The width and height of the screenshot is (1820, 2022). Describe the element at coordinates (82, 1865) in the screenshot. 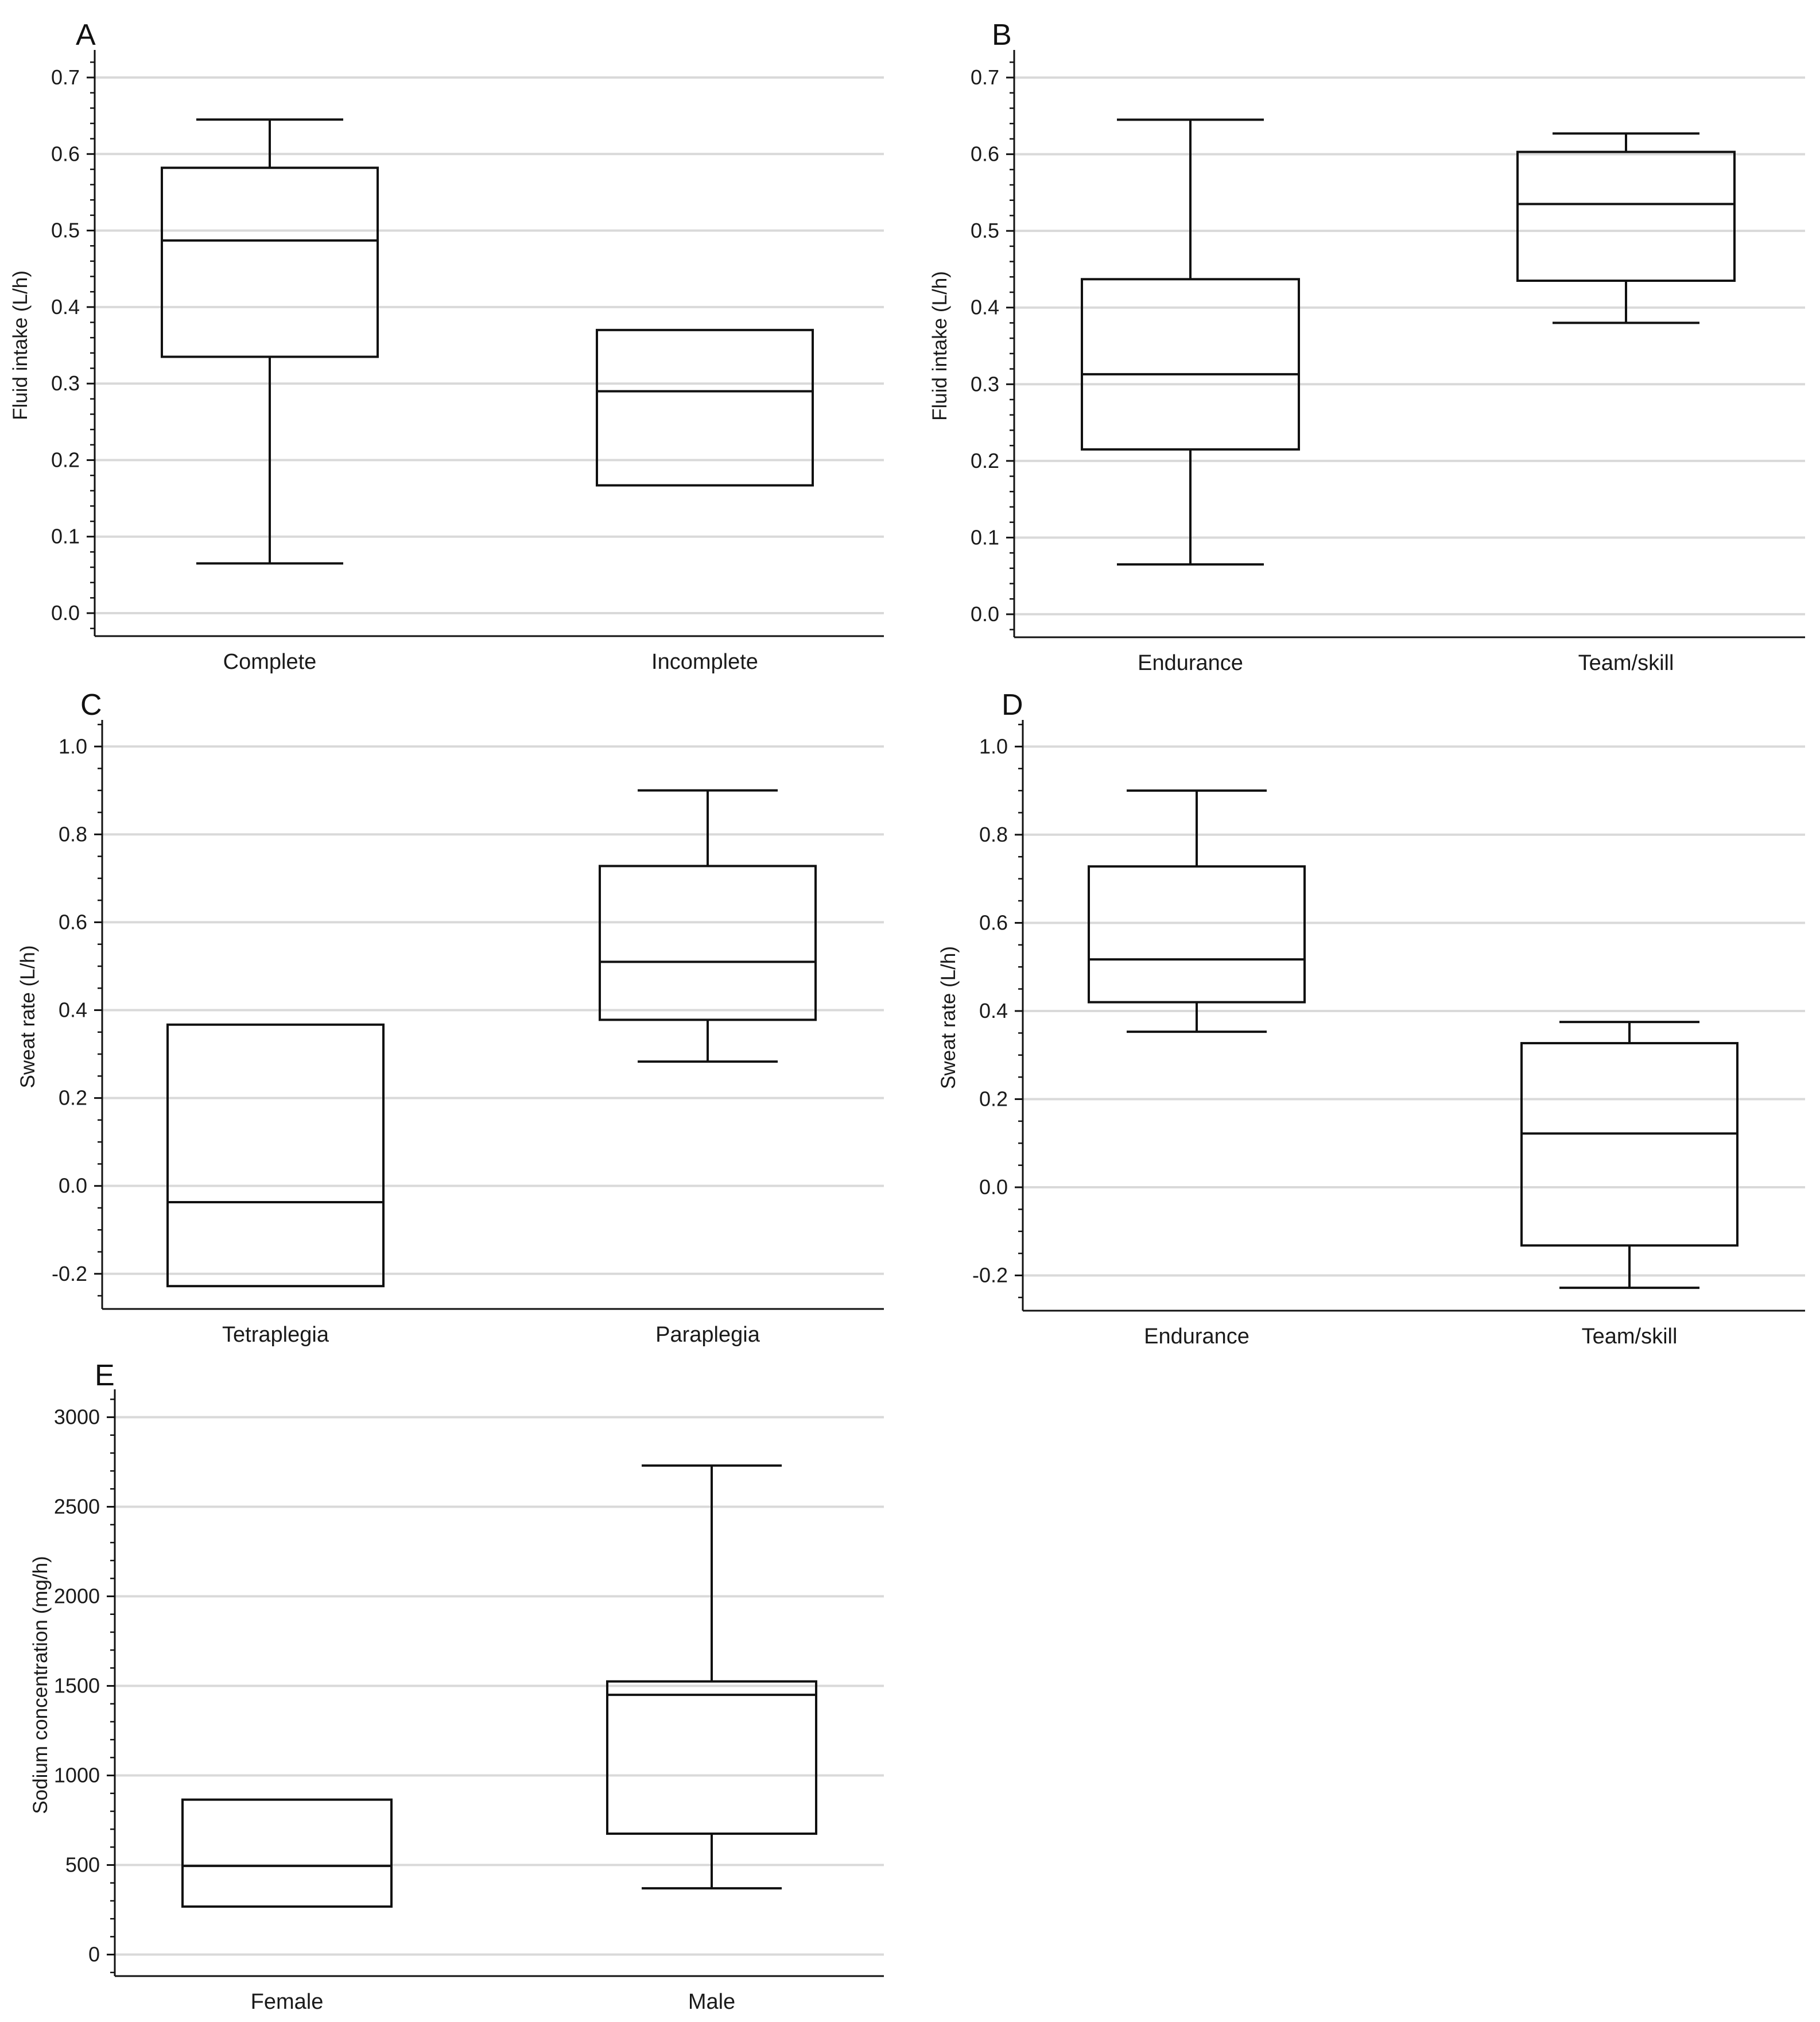

I see `y-tick-label: 500` at that location.